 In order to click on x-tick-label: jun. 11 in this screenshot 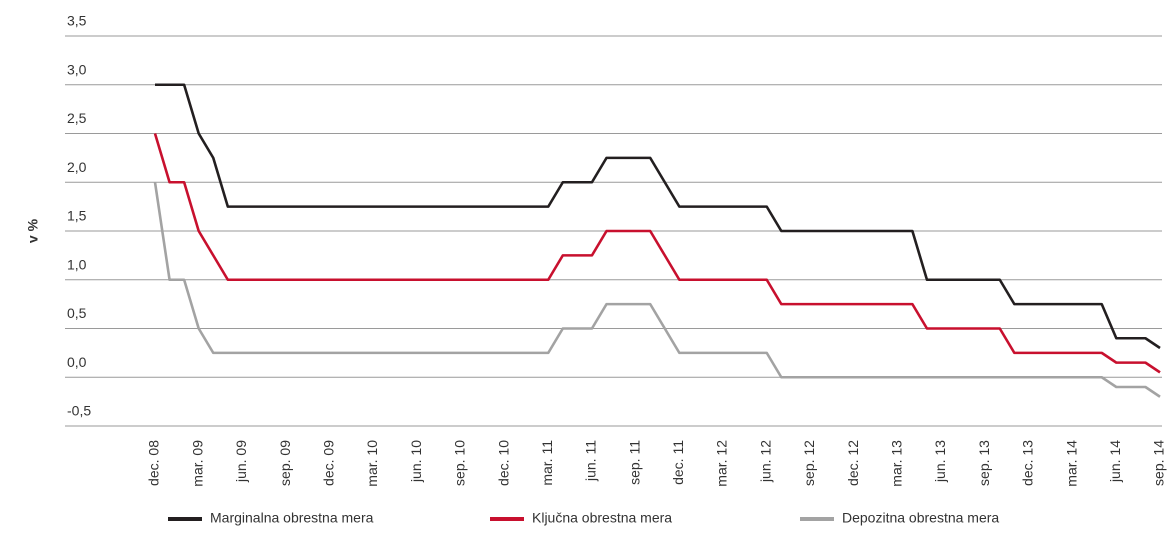, I will do `click(591, 461)`.